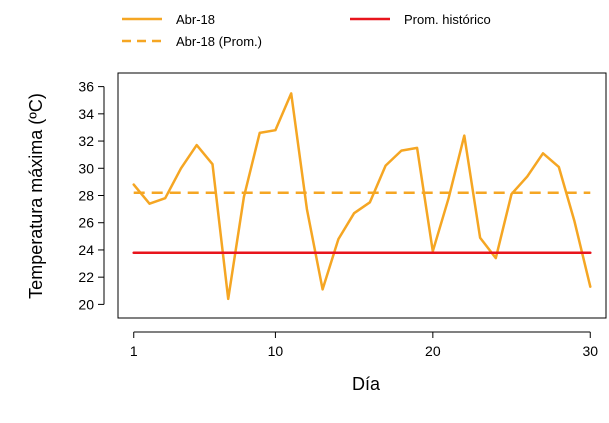  Describe the element at coordinates (36, 196) in the screenshot. I see `y-axis-title: Temperatura máxima (ºC)` at that location.